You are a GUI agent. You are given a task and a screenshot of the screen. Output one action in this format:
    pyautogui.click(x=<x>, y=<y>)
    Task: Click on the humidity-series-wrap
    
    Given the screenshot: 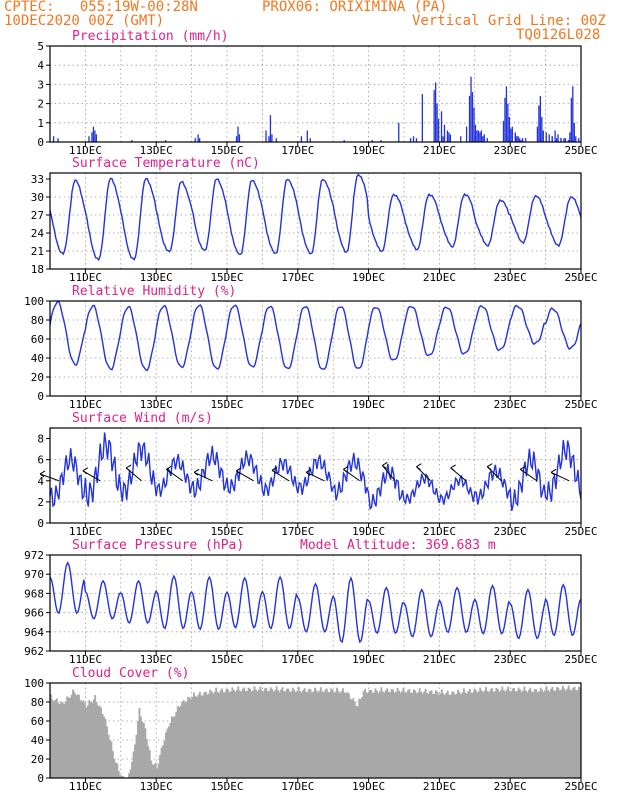 What is the action you would take?
    pyautogui.click(x=315, y=336)
    